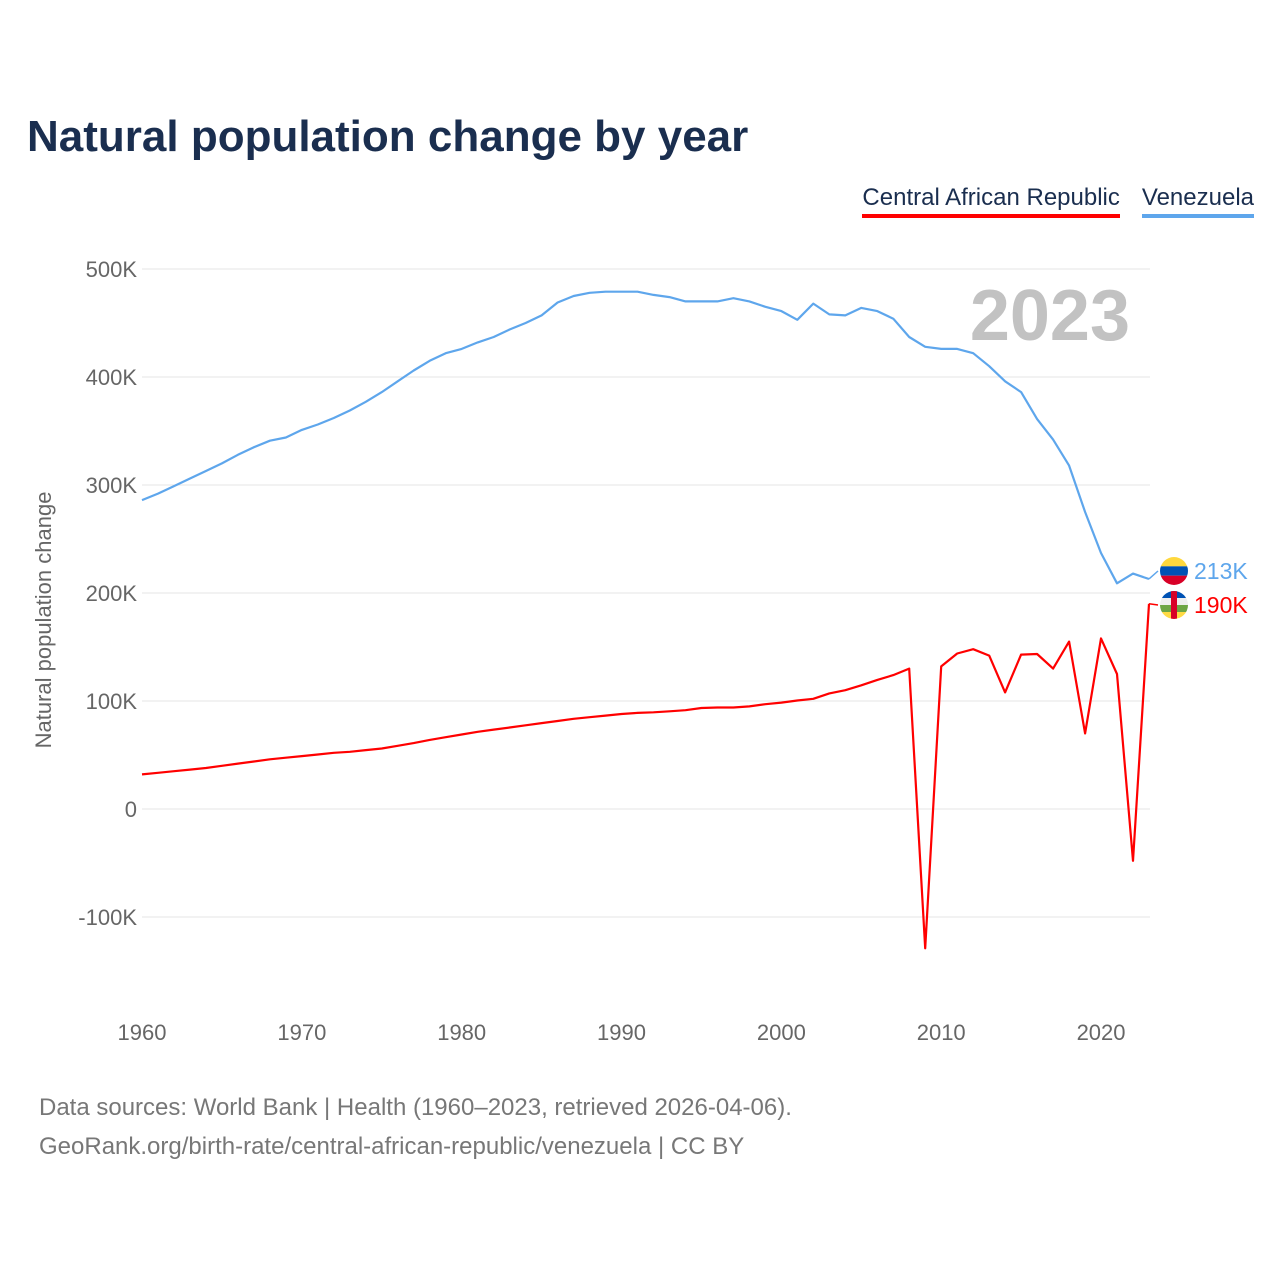 The height and width of the screenshot is (1280, 1280). Describe the element at coordinates (131, 809) in the screenshot. I see `y-tick-label: 0` at that location.